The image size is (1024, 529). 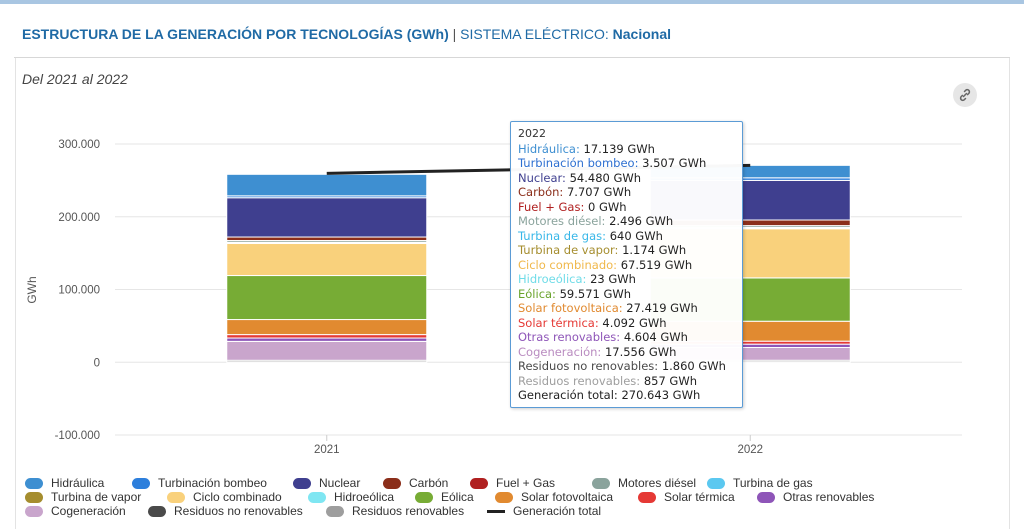 What do you see at coordinates (965, 95) in the screenshot?
I see `link-button` at bounding box center [965, 95].